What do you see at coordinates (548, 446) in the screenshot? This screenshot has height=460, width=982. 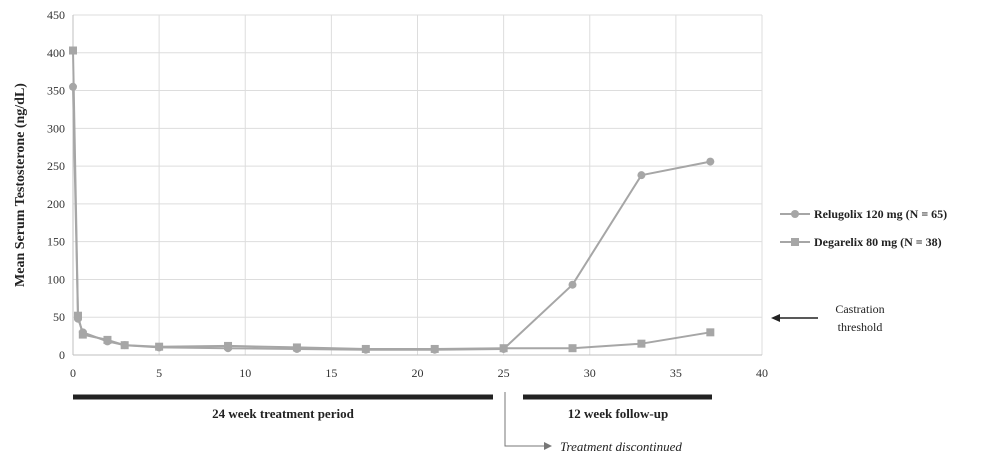 I see `discontinued-arrowhead` at bounding box center [548, 446].